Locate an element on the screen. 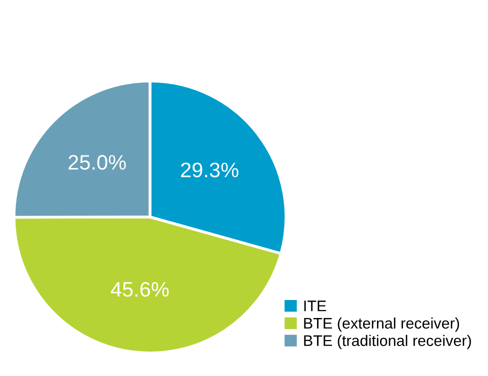 This screenshot has height=376, width=488. data-label: 29.3% is located at coordinates (209, 170).